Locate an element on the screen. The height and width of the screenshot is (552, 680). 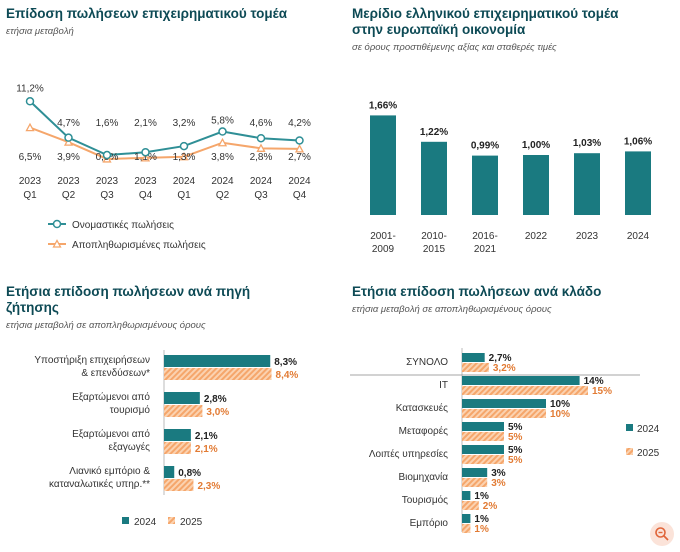
data-label-nominal: 4,6% is located at coordinates (261, 123).